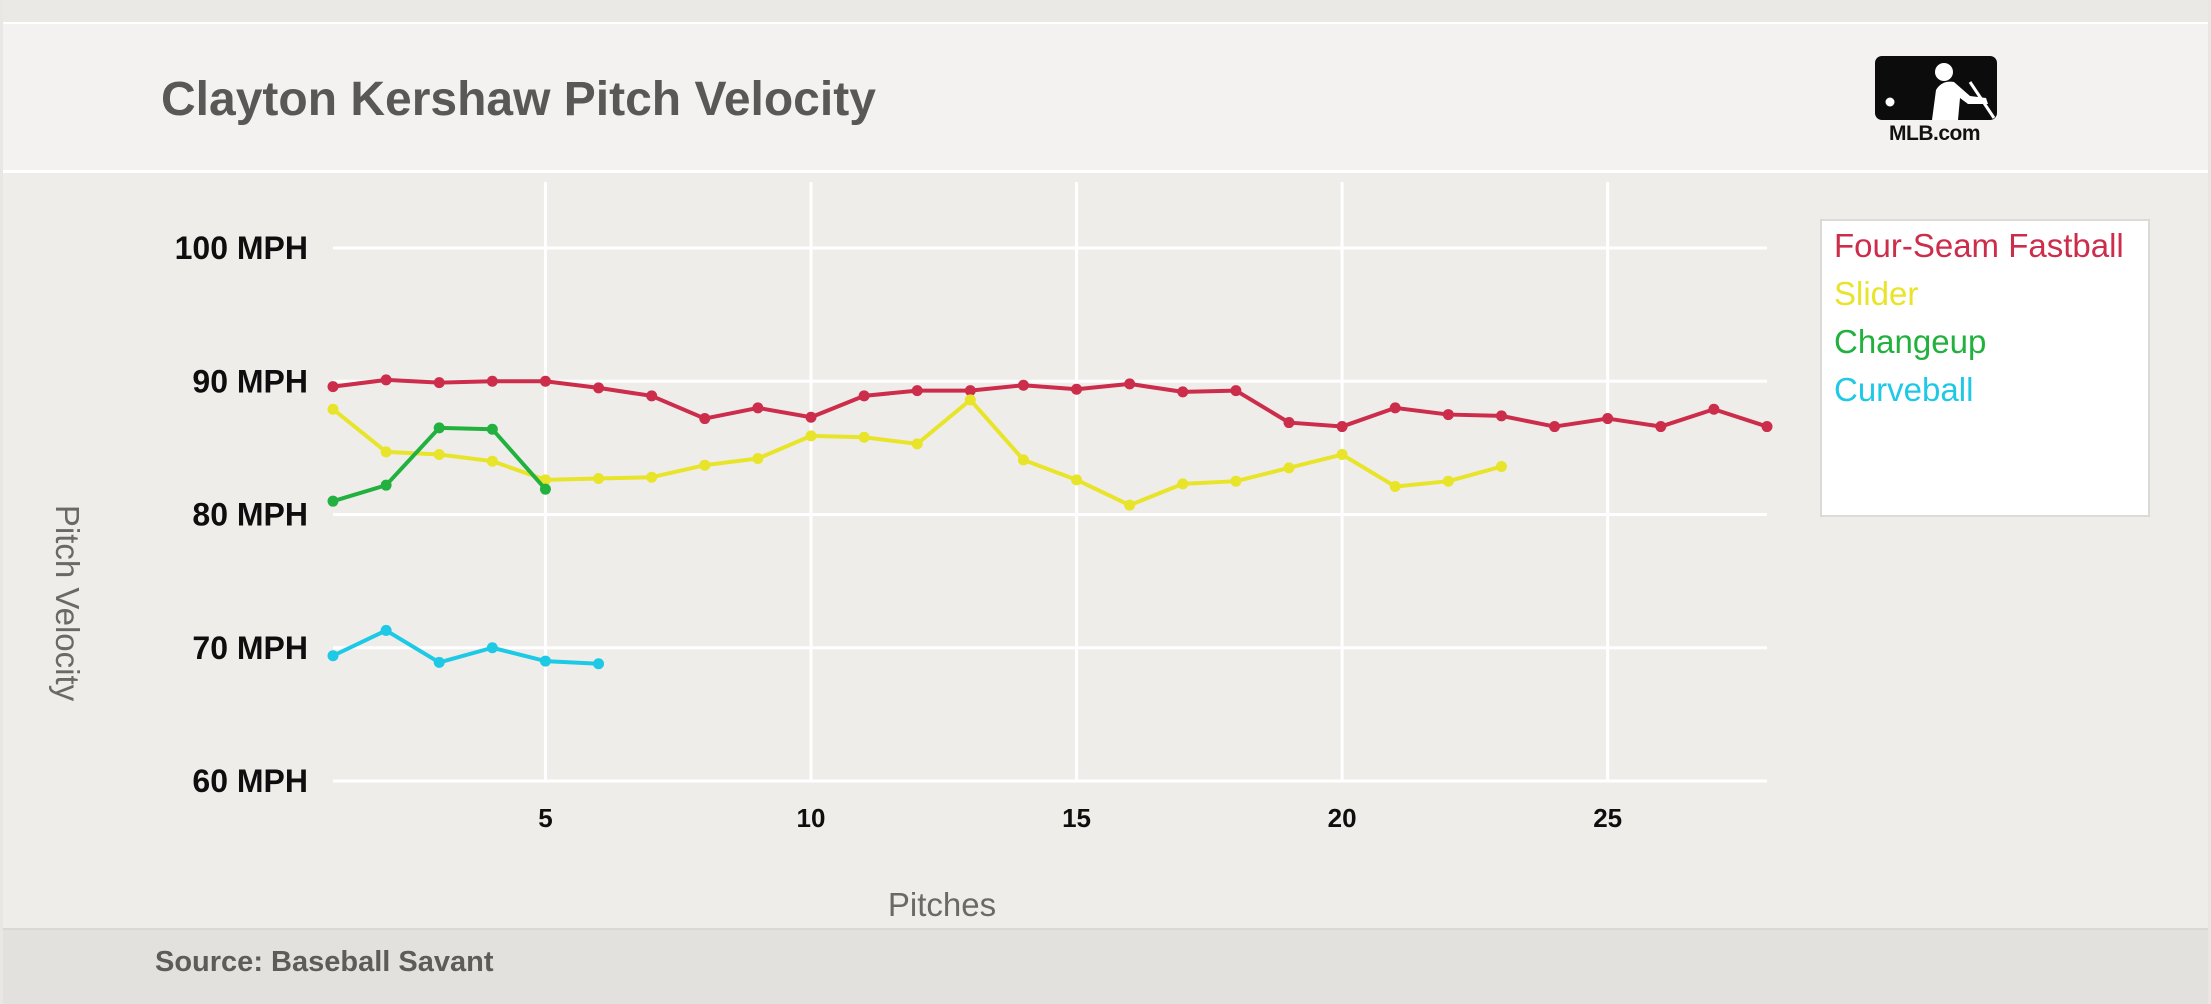  Describe the element at coordinates (250, 781) in the screenshot. I see `y-tick-label: 60 MPH` at that location.